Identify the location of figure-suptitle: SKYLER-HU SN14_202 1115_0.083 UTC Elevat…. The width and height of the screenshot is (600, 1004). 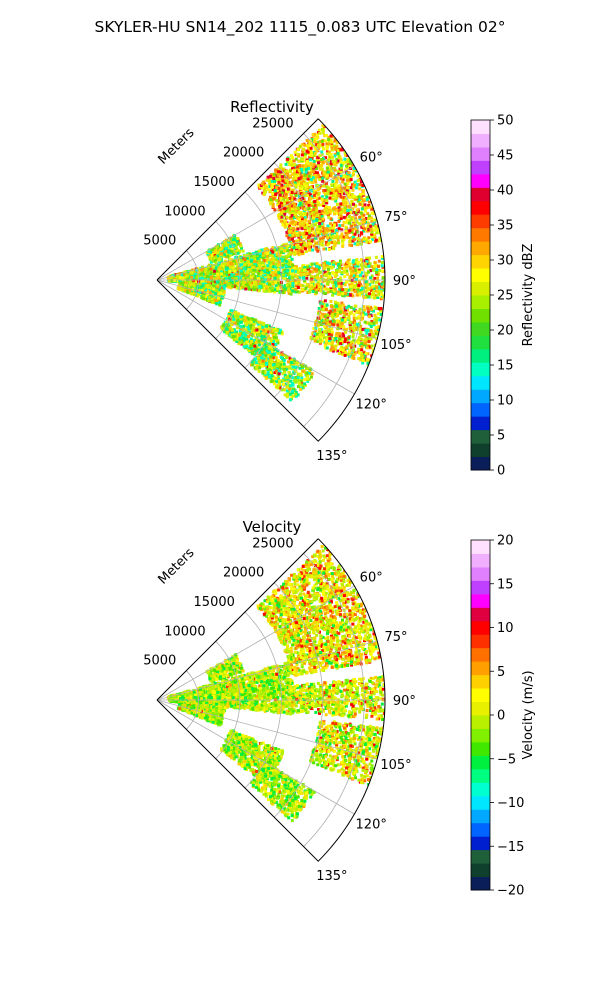
(300, 27).